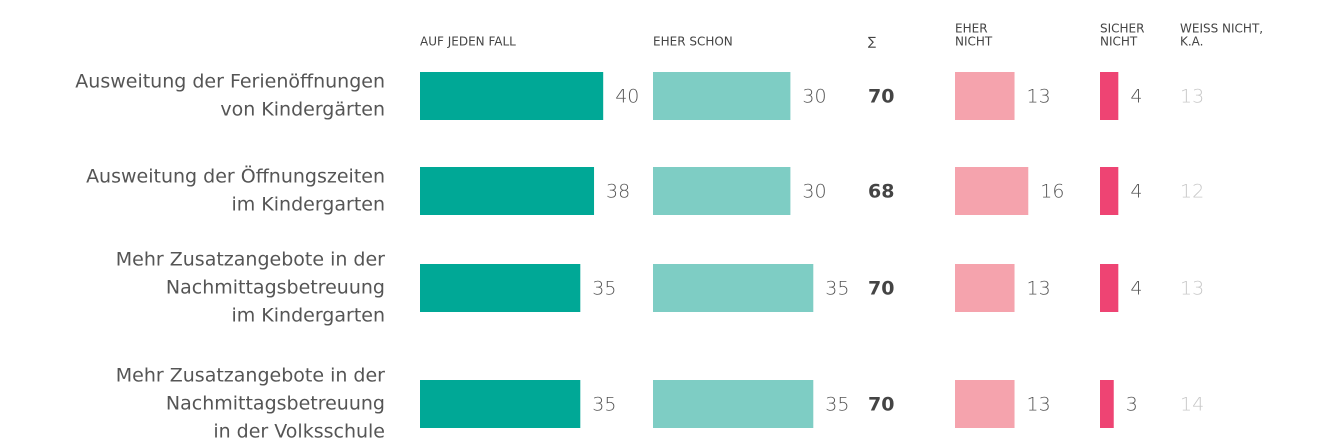  I want to click on row-label: in der Volksschule, so click(299, 432).